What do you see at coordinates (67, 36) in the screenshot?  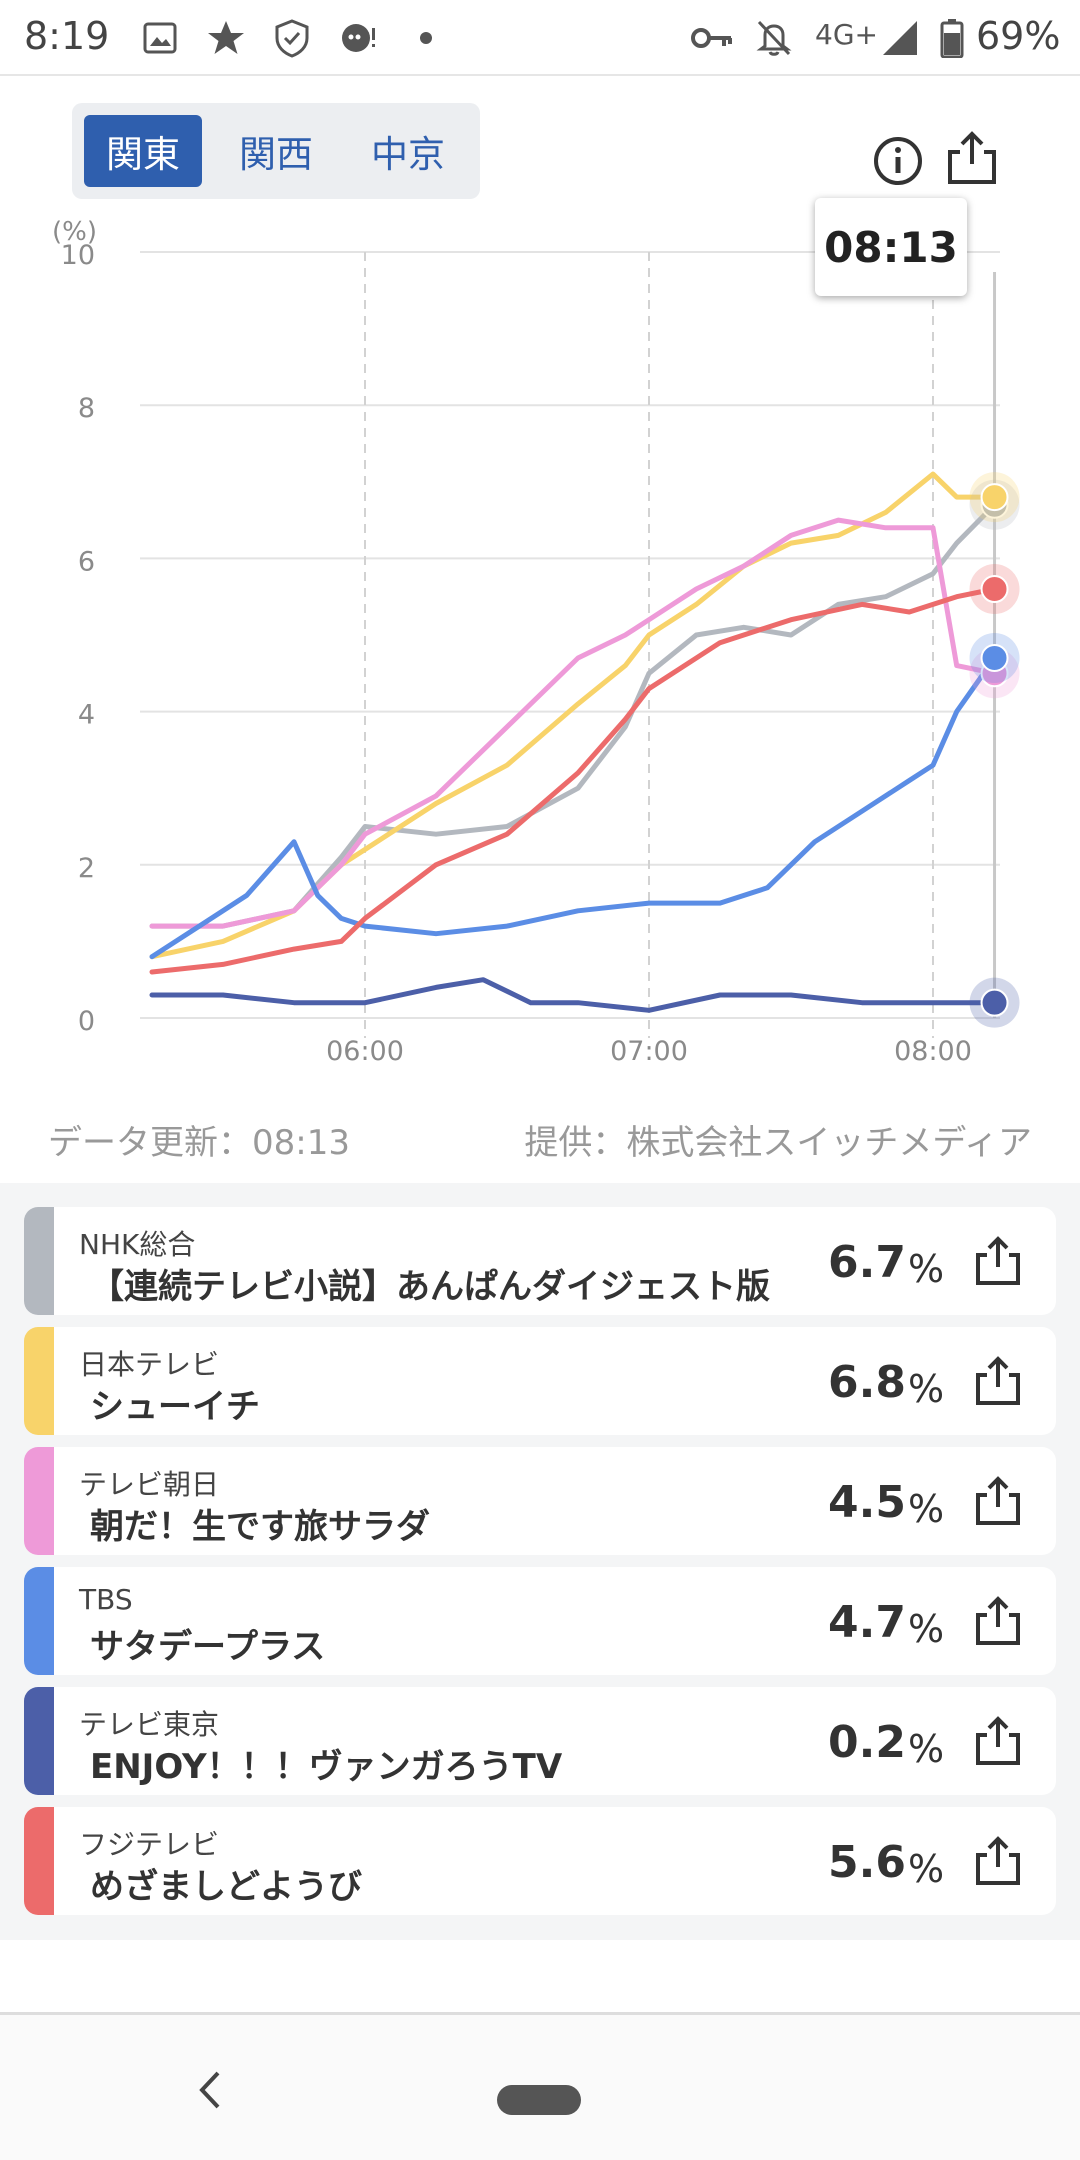 I see `status-time: 8:19` at bounding box center [67, 36].